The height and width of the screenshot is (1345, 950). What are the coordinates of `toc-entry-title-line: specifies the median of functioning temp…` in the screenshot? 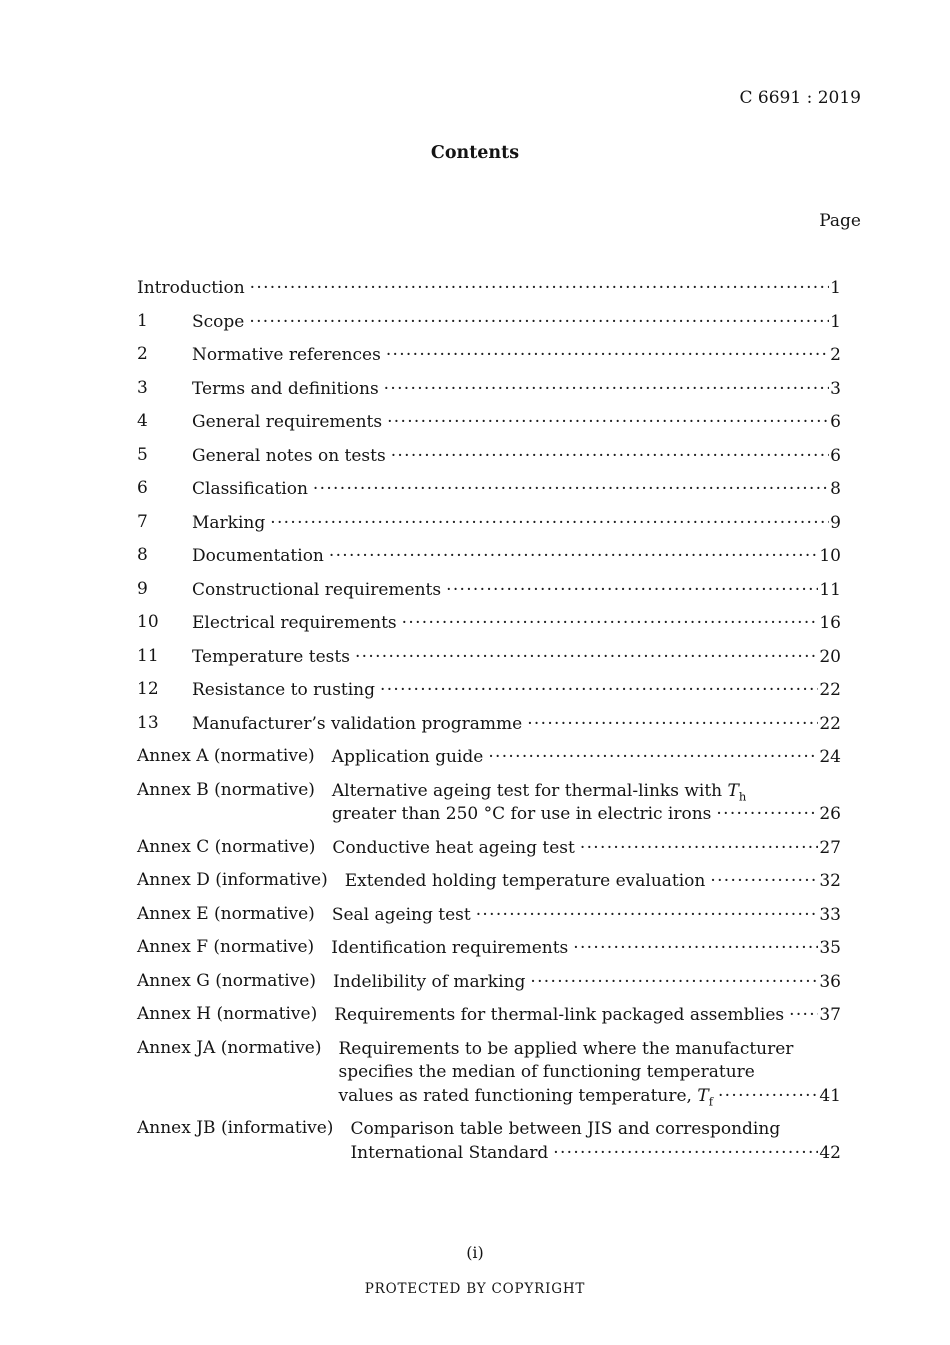 It's located at (590, 1073).